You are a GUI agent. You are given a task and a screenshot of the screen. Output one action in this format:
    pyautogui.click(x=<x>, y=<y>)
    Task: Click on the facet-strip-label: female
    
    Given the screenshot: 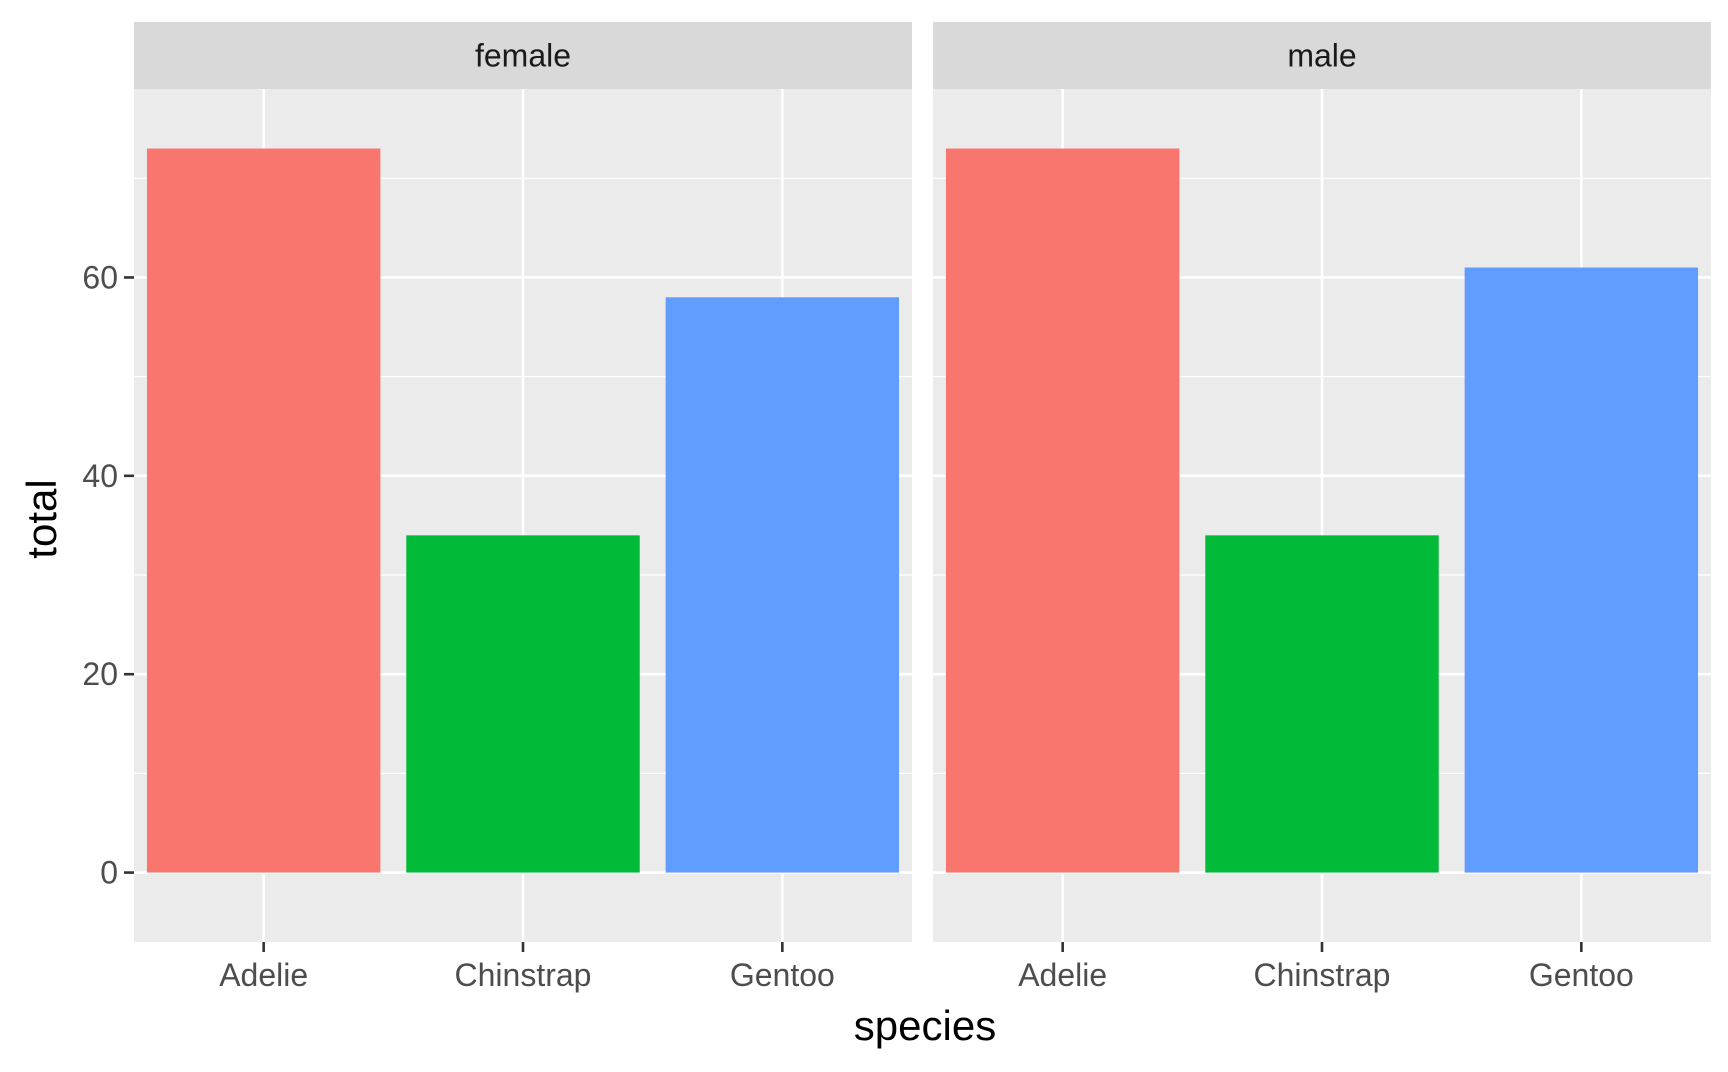 What is the action you would take?
    pyautogui.click(x=523, y=56)
    